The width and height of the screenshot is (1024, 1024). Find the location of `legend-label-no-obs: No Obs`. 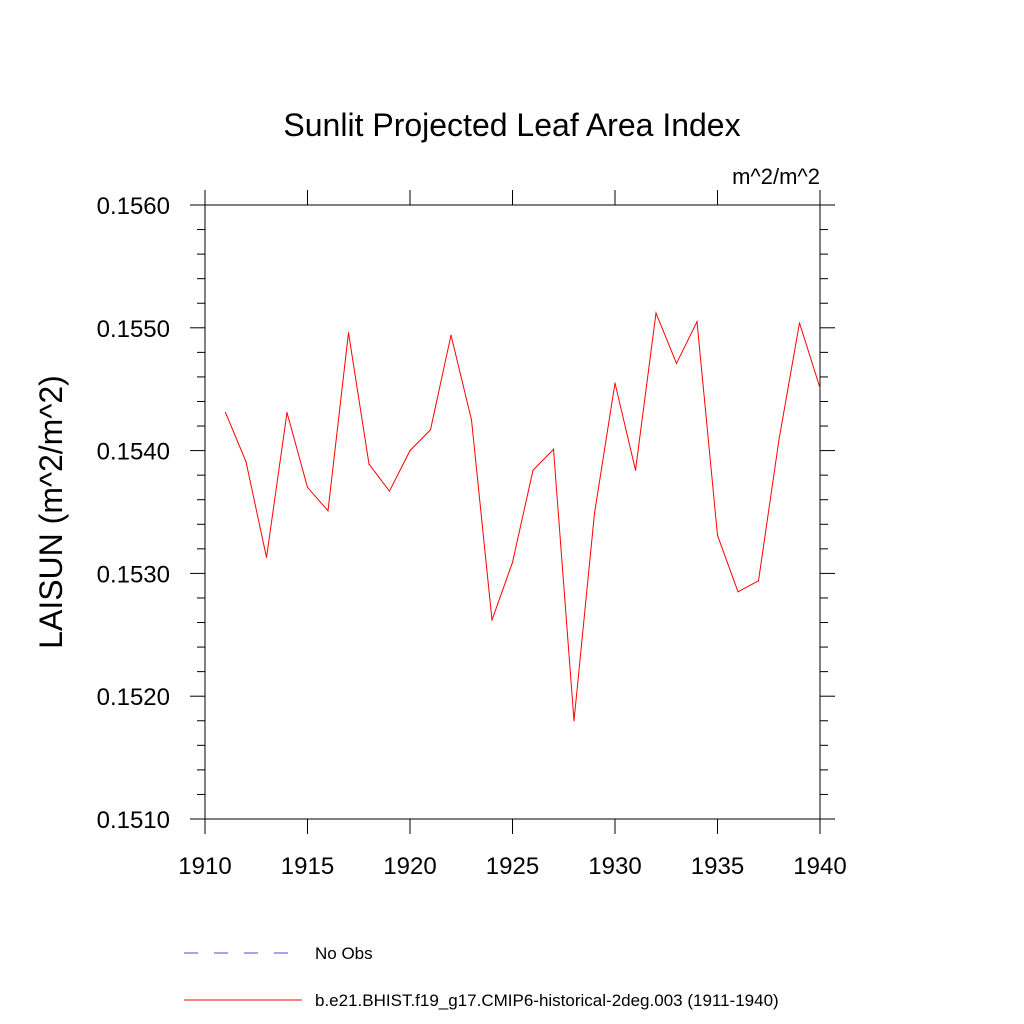

legend-label-no-obs: No Obs is located at coordinates (344, 953).